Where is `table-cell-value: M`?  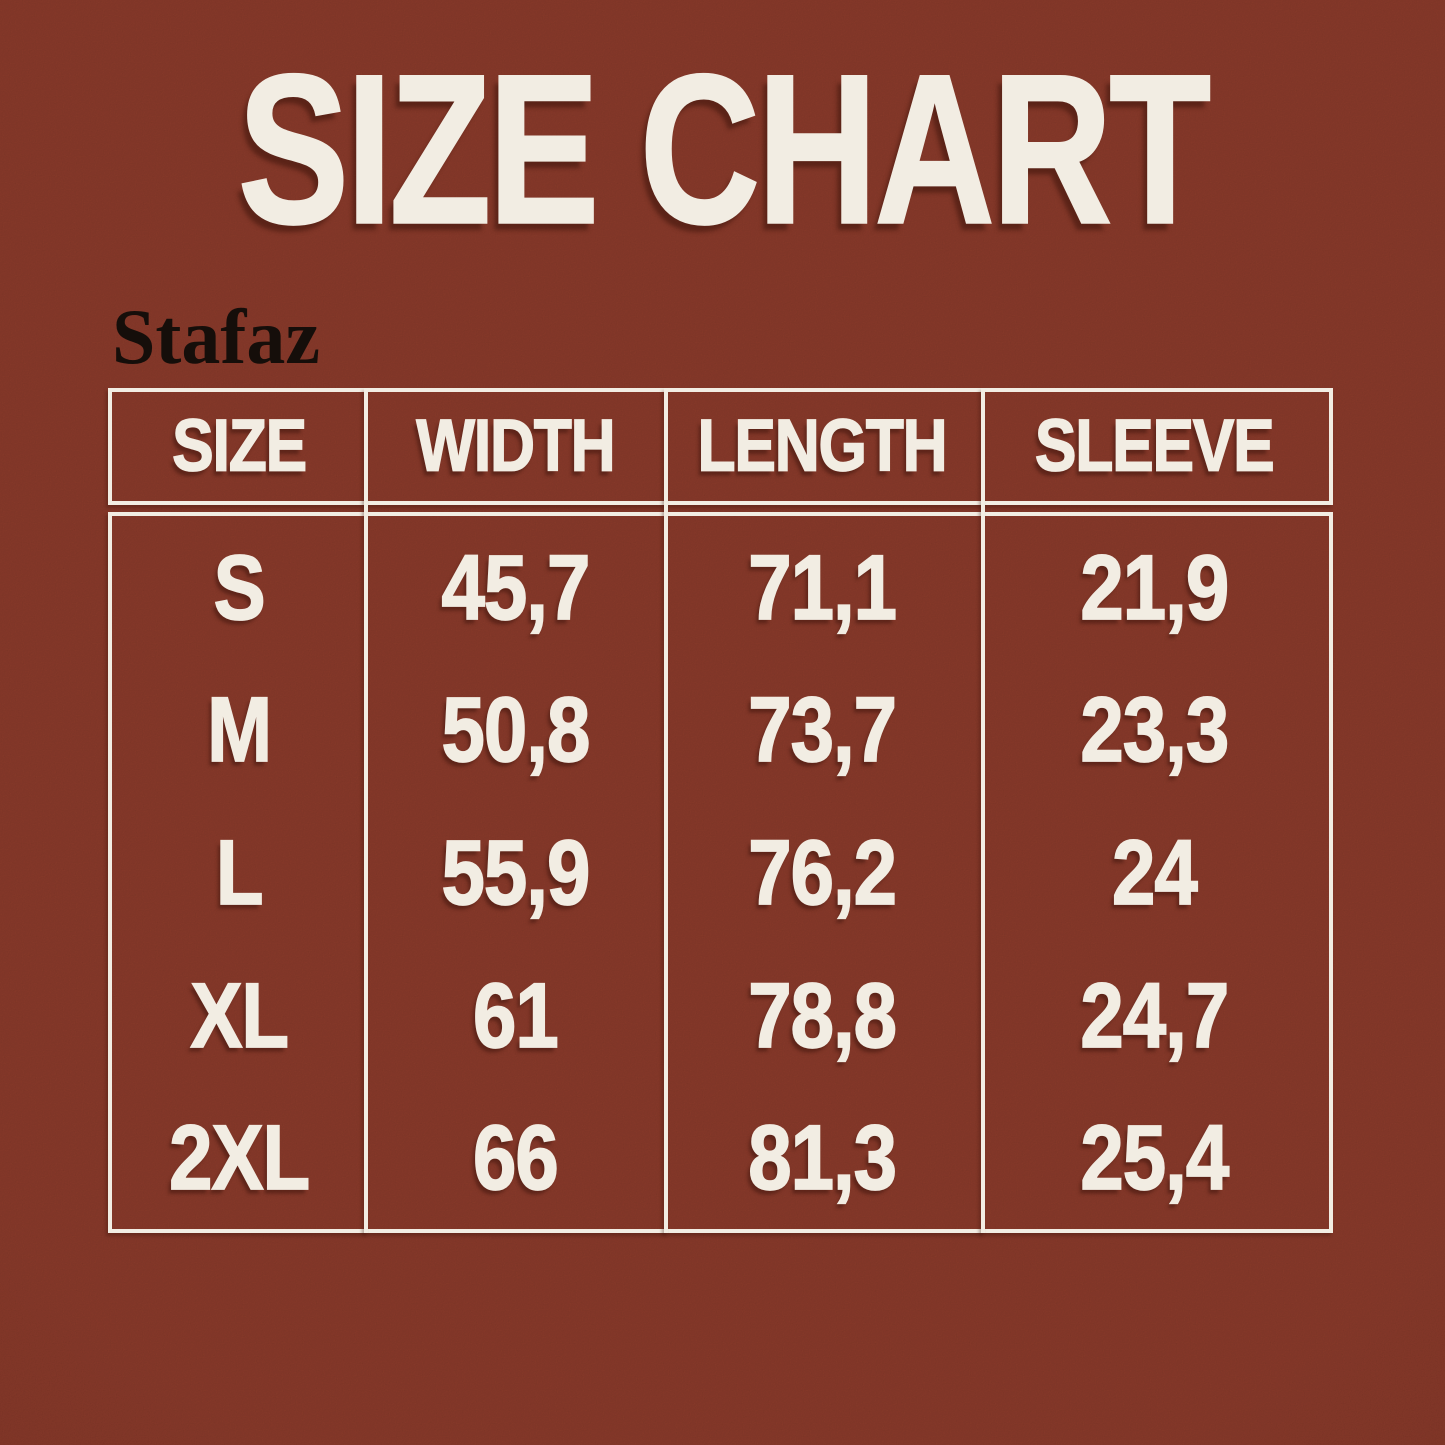
table-cell-value: M is located at coordinates (239, 729).